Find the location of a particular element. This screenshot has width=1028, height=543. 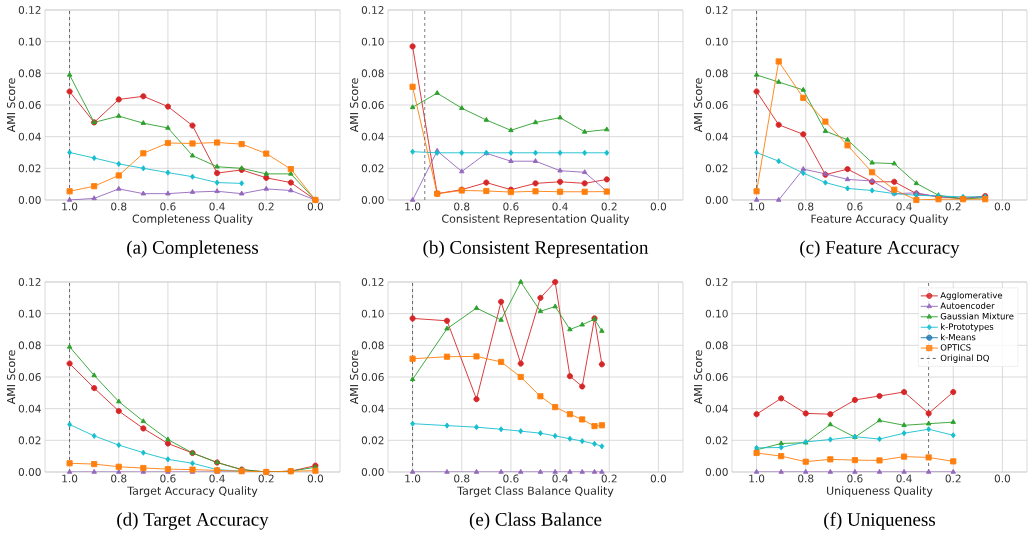

text: (e) Class Balance is located at coordinates (535, 521).